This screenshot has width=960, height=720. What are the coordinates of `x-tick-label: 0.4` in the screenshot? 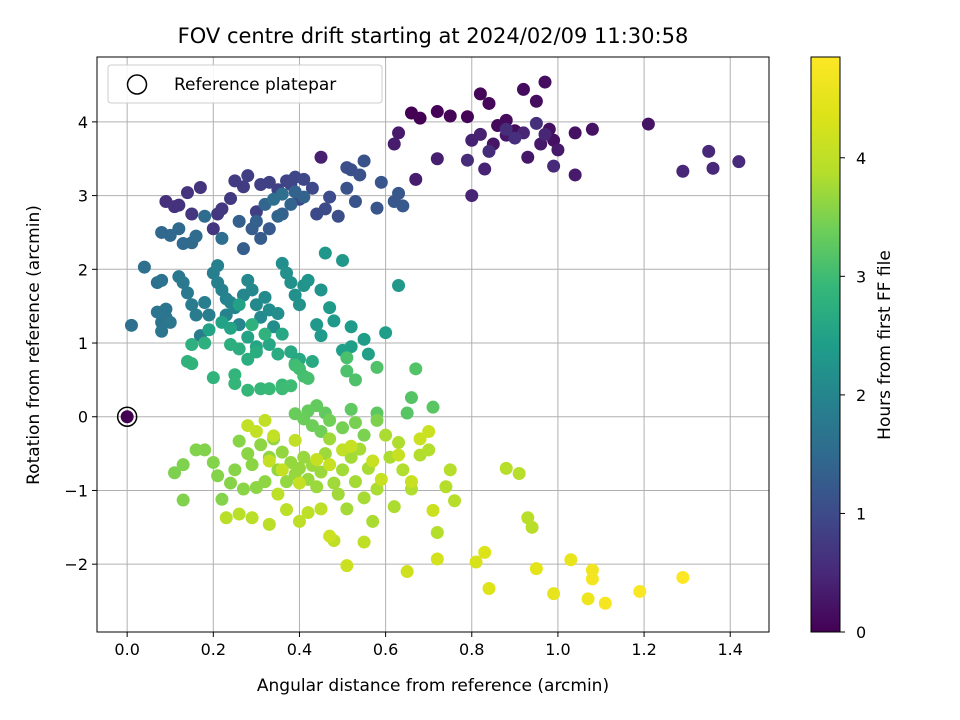 It's located at (299, 649).